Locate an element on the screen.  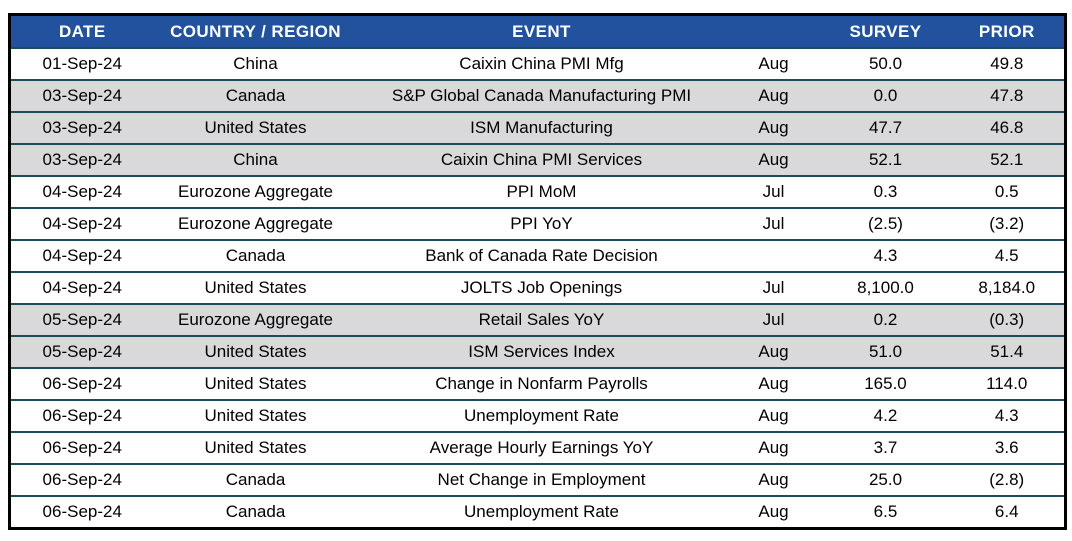
cell-event: PPI YoY is located at coordinates (541, 223).